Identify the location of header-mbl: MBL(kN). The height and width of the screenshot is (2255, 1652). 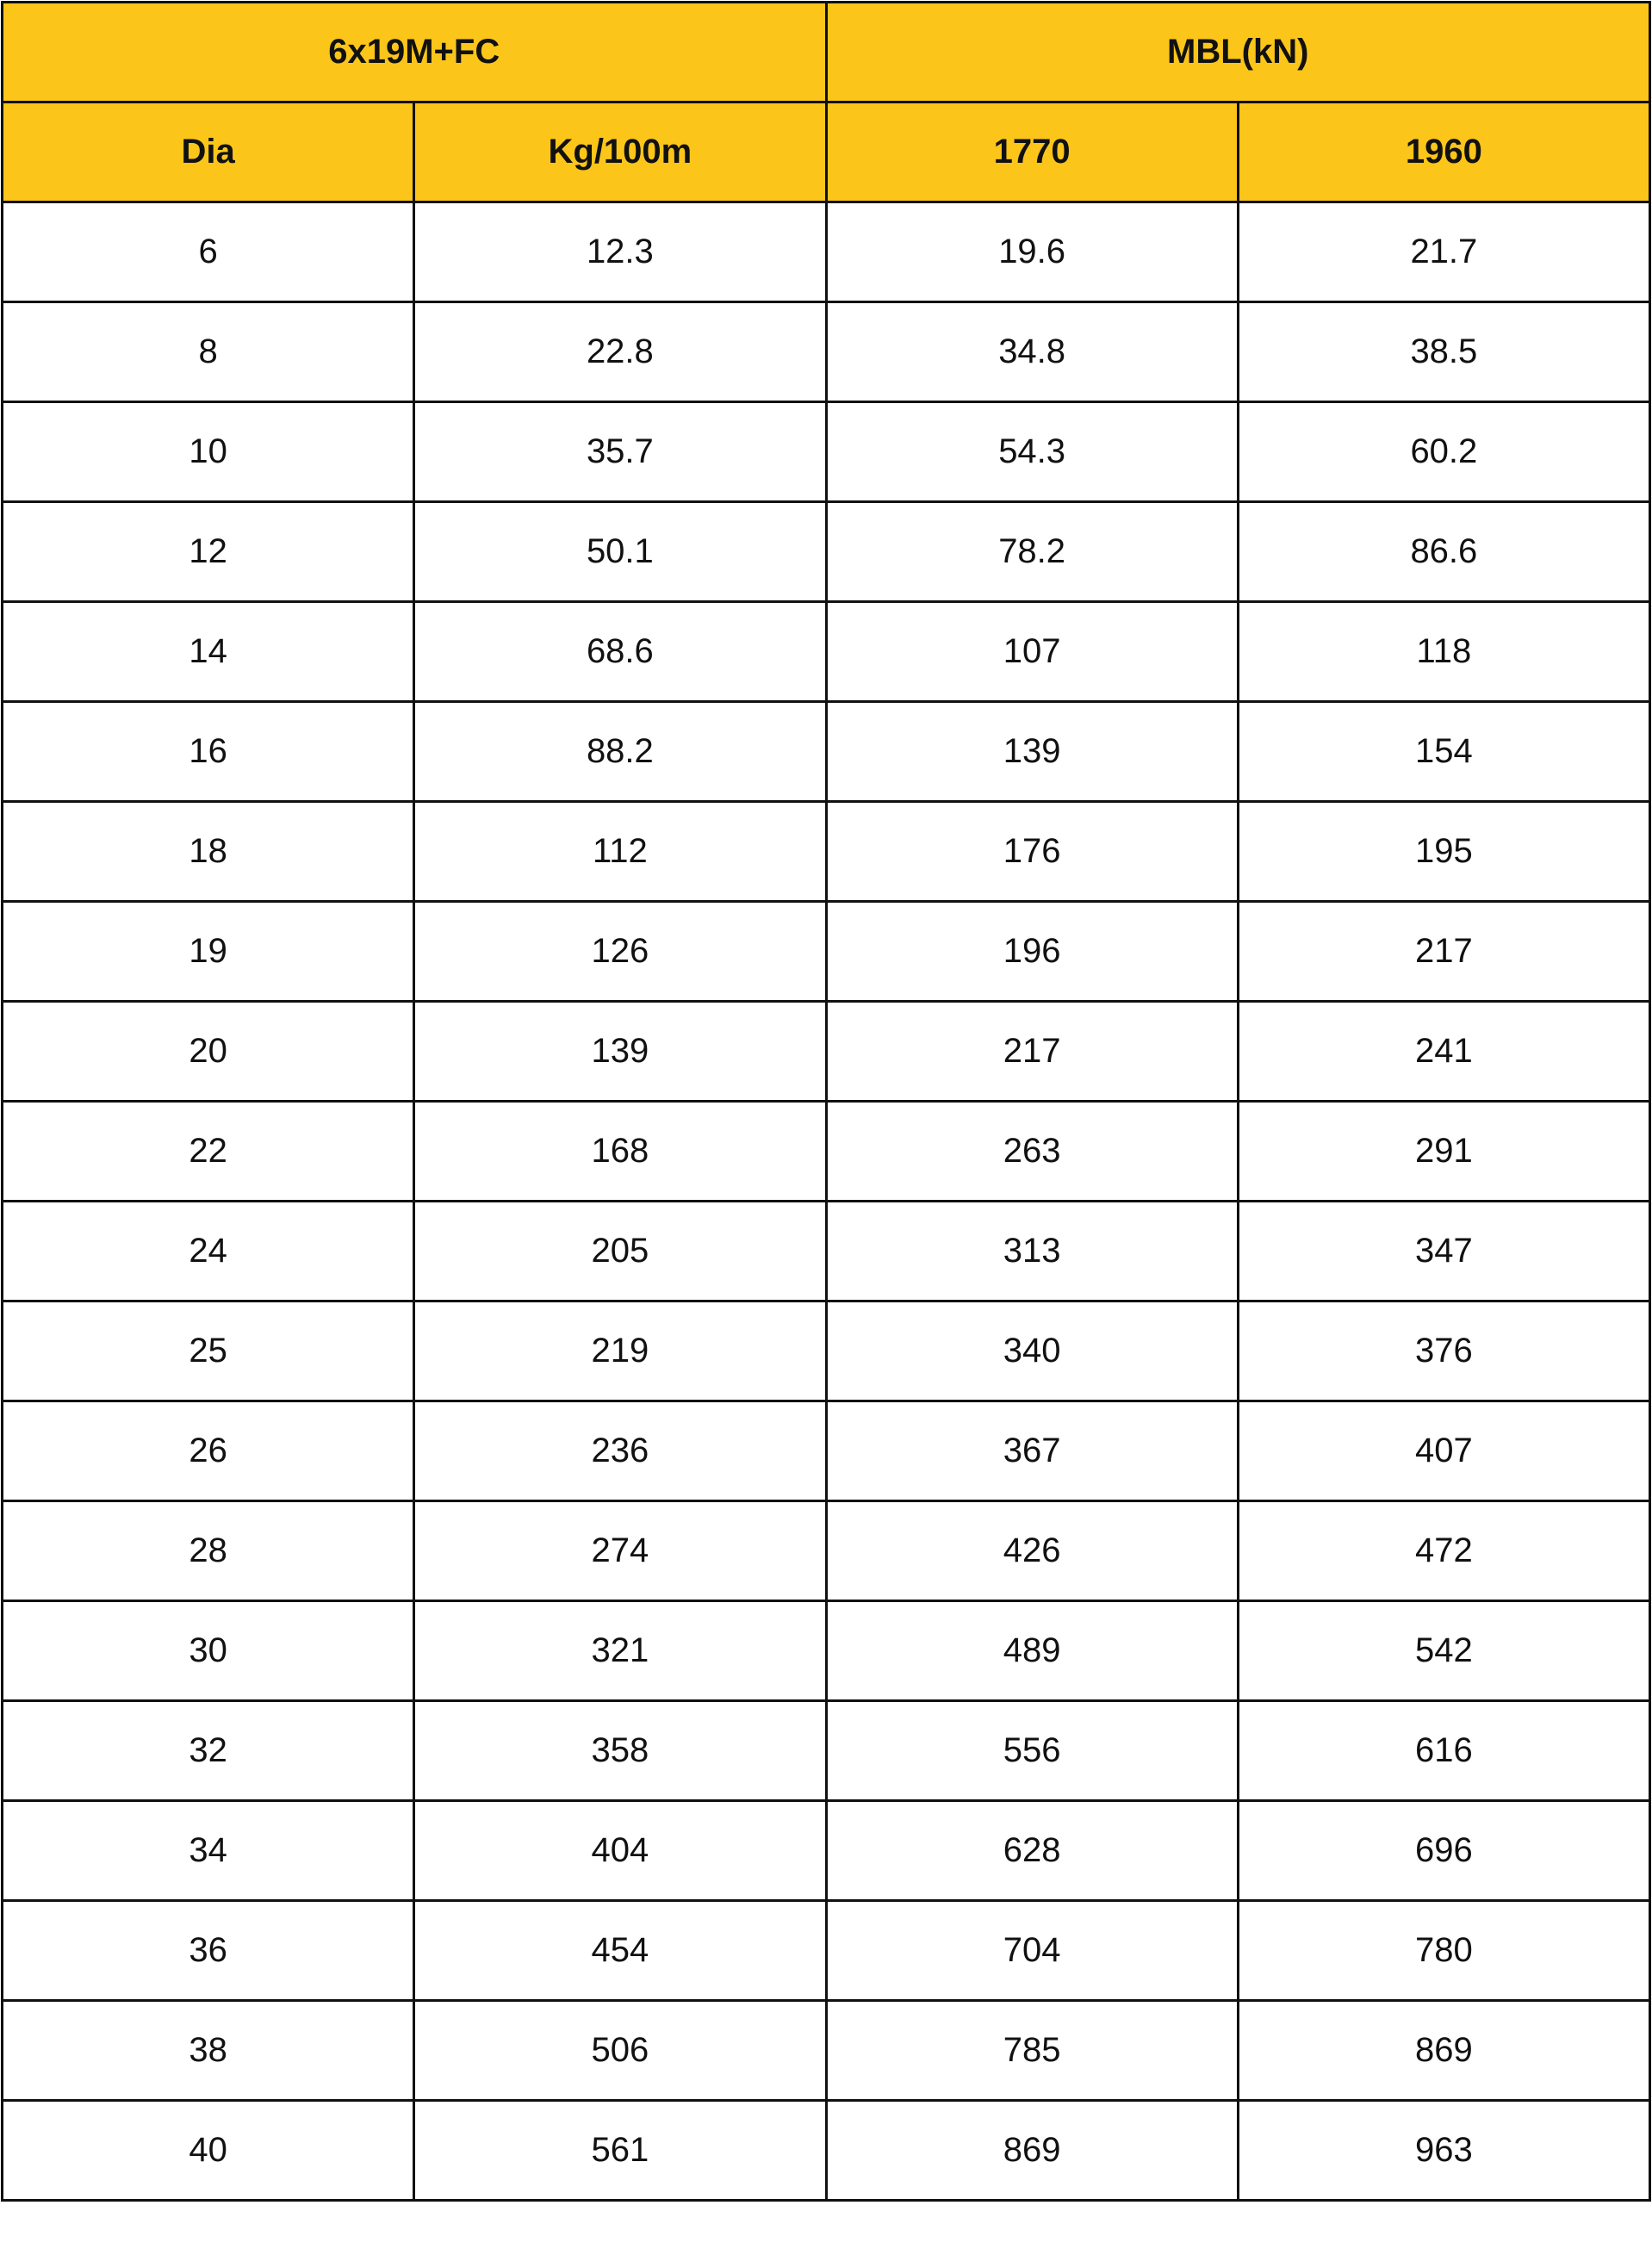
(1237, 52).